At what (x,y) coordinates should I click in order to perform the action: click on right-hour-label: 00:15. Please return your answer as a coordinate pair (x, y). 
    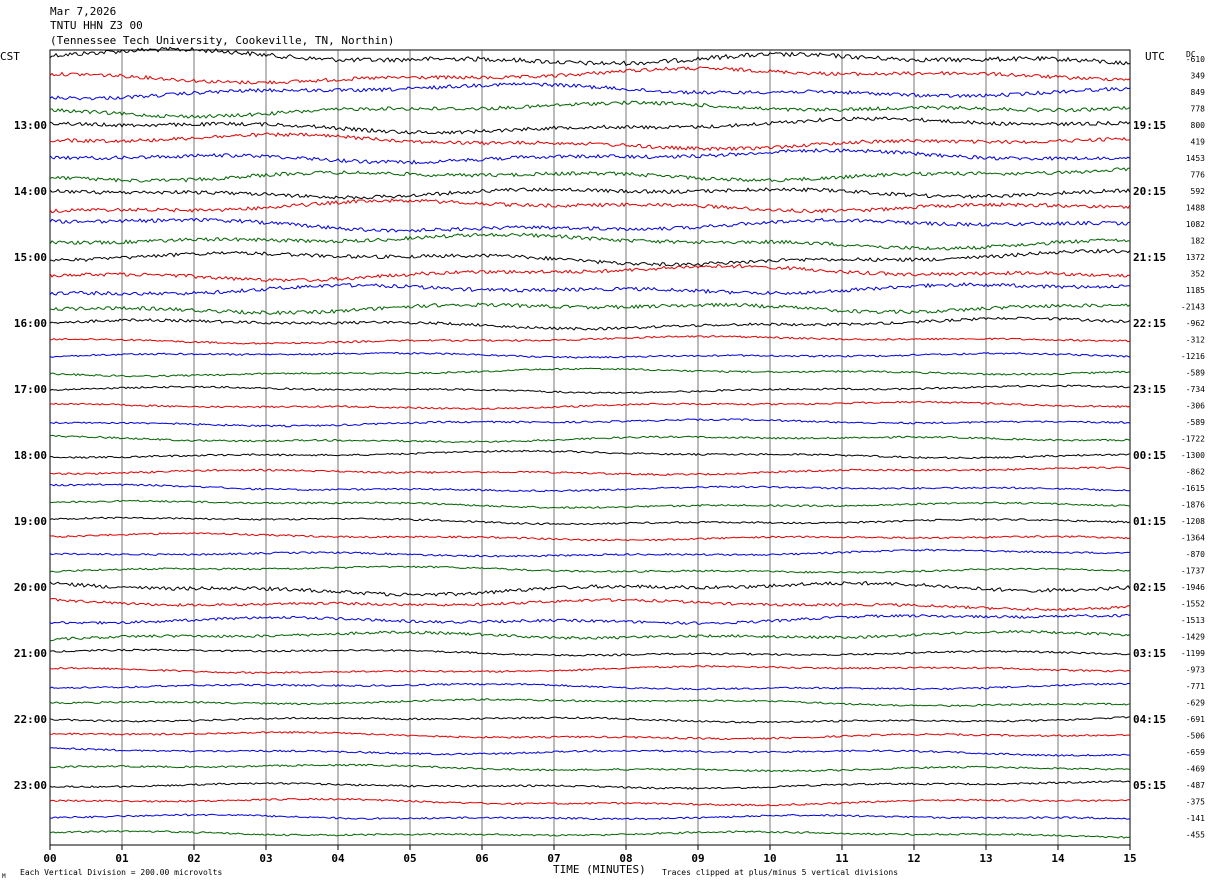
    Looking at the image, I should click on (1149, 455).